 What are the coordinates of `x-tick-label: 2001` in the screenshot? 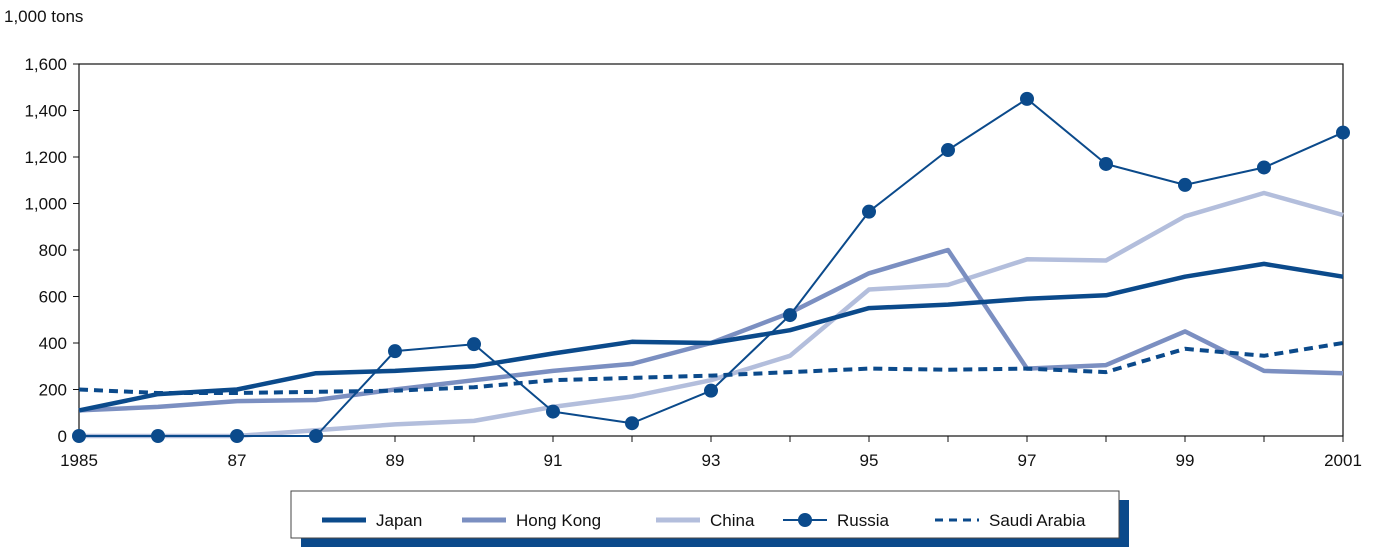 It's located at (1343, 460).